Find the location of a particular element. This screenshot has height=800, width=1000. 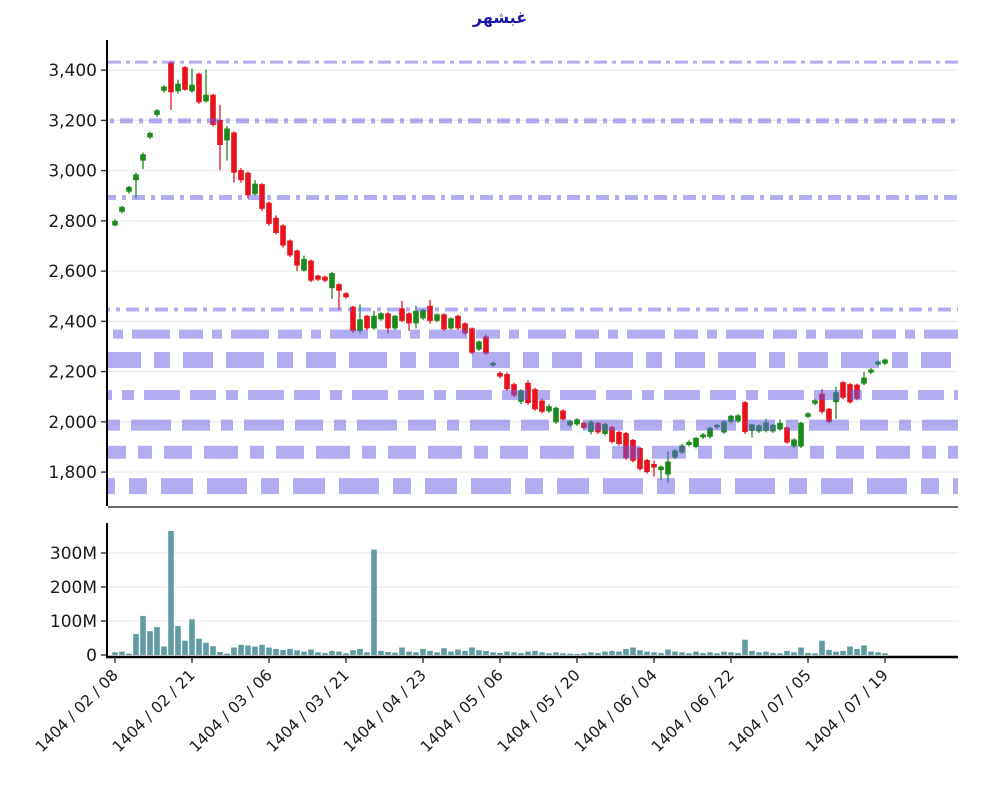

price-tick-label: 2,200 is located at coordinates (72, 373).